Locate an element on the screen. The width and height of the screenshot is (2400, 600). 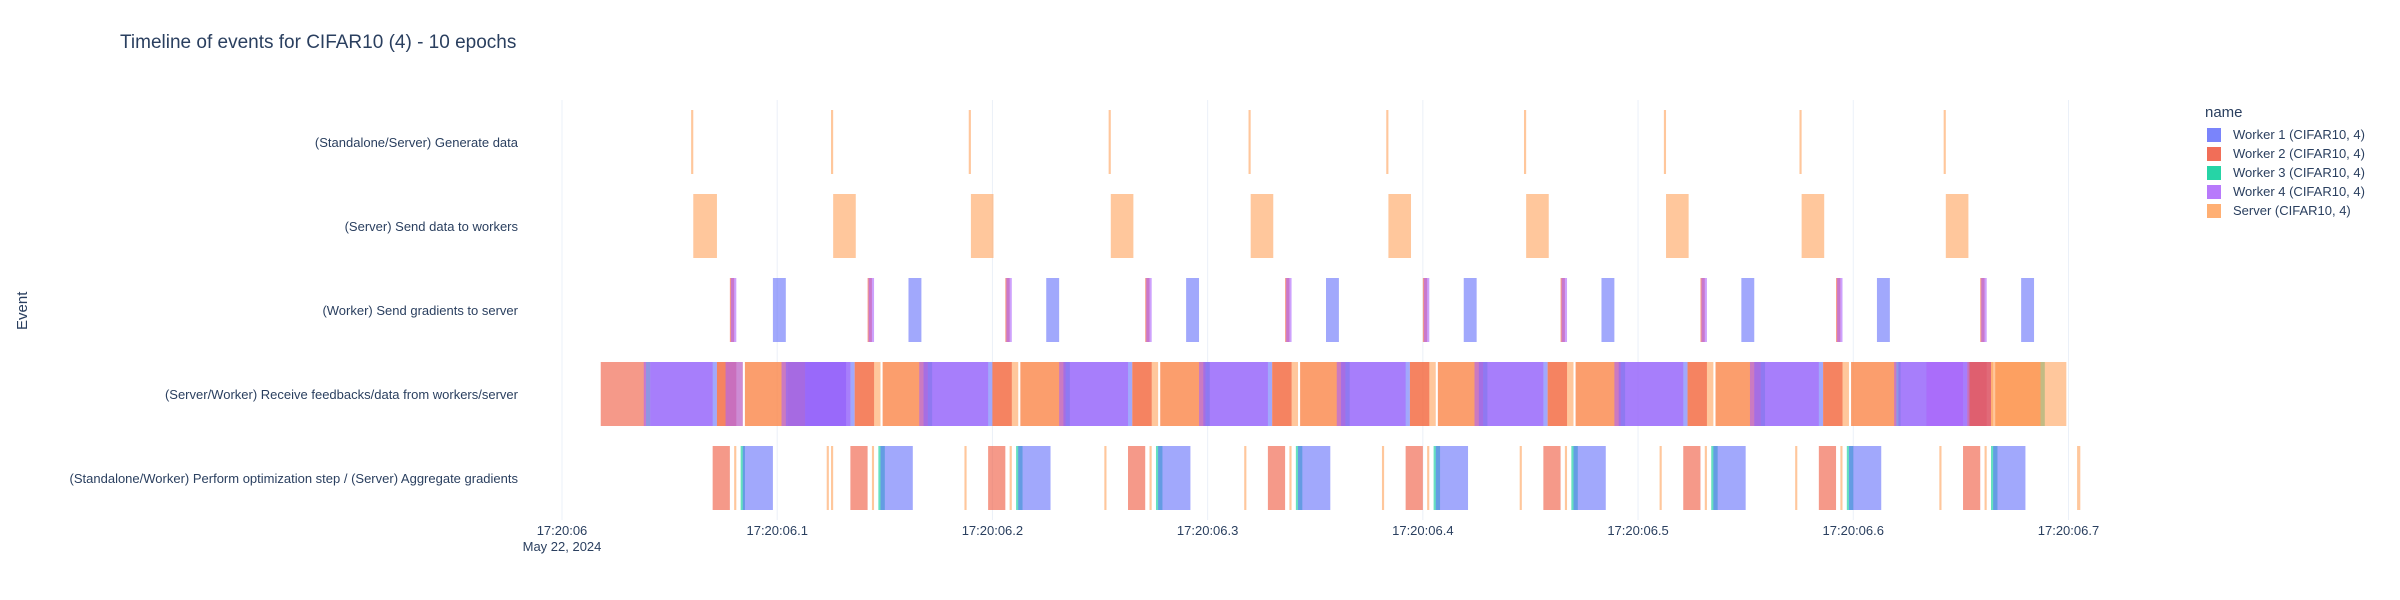
legend-item: Worker 2 (CIFAR10, 4) is located at coordinates (2285, 153).